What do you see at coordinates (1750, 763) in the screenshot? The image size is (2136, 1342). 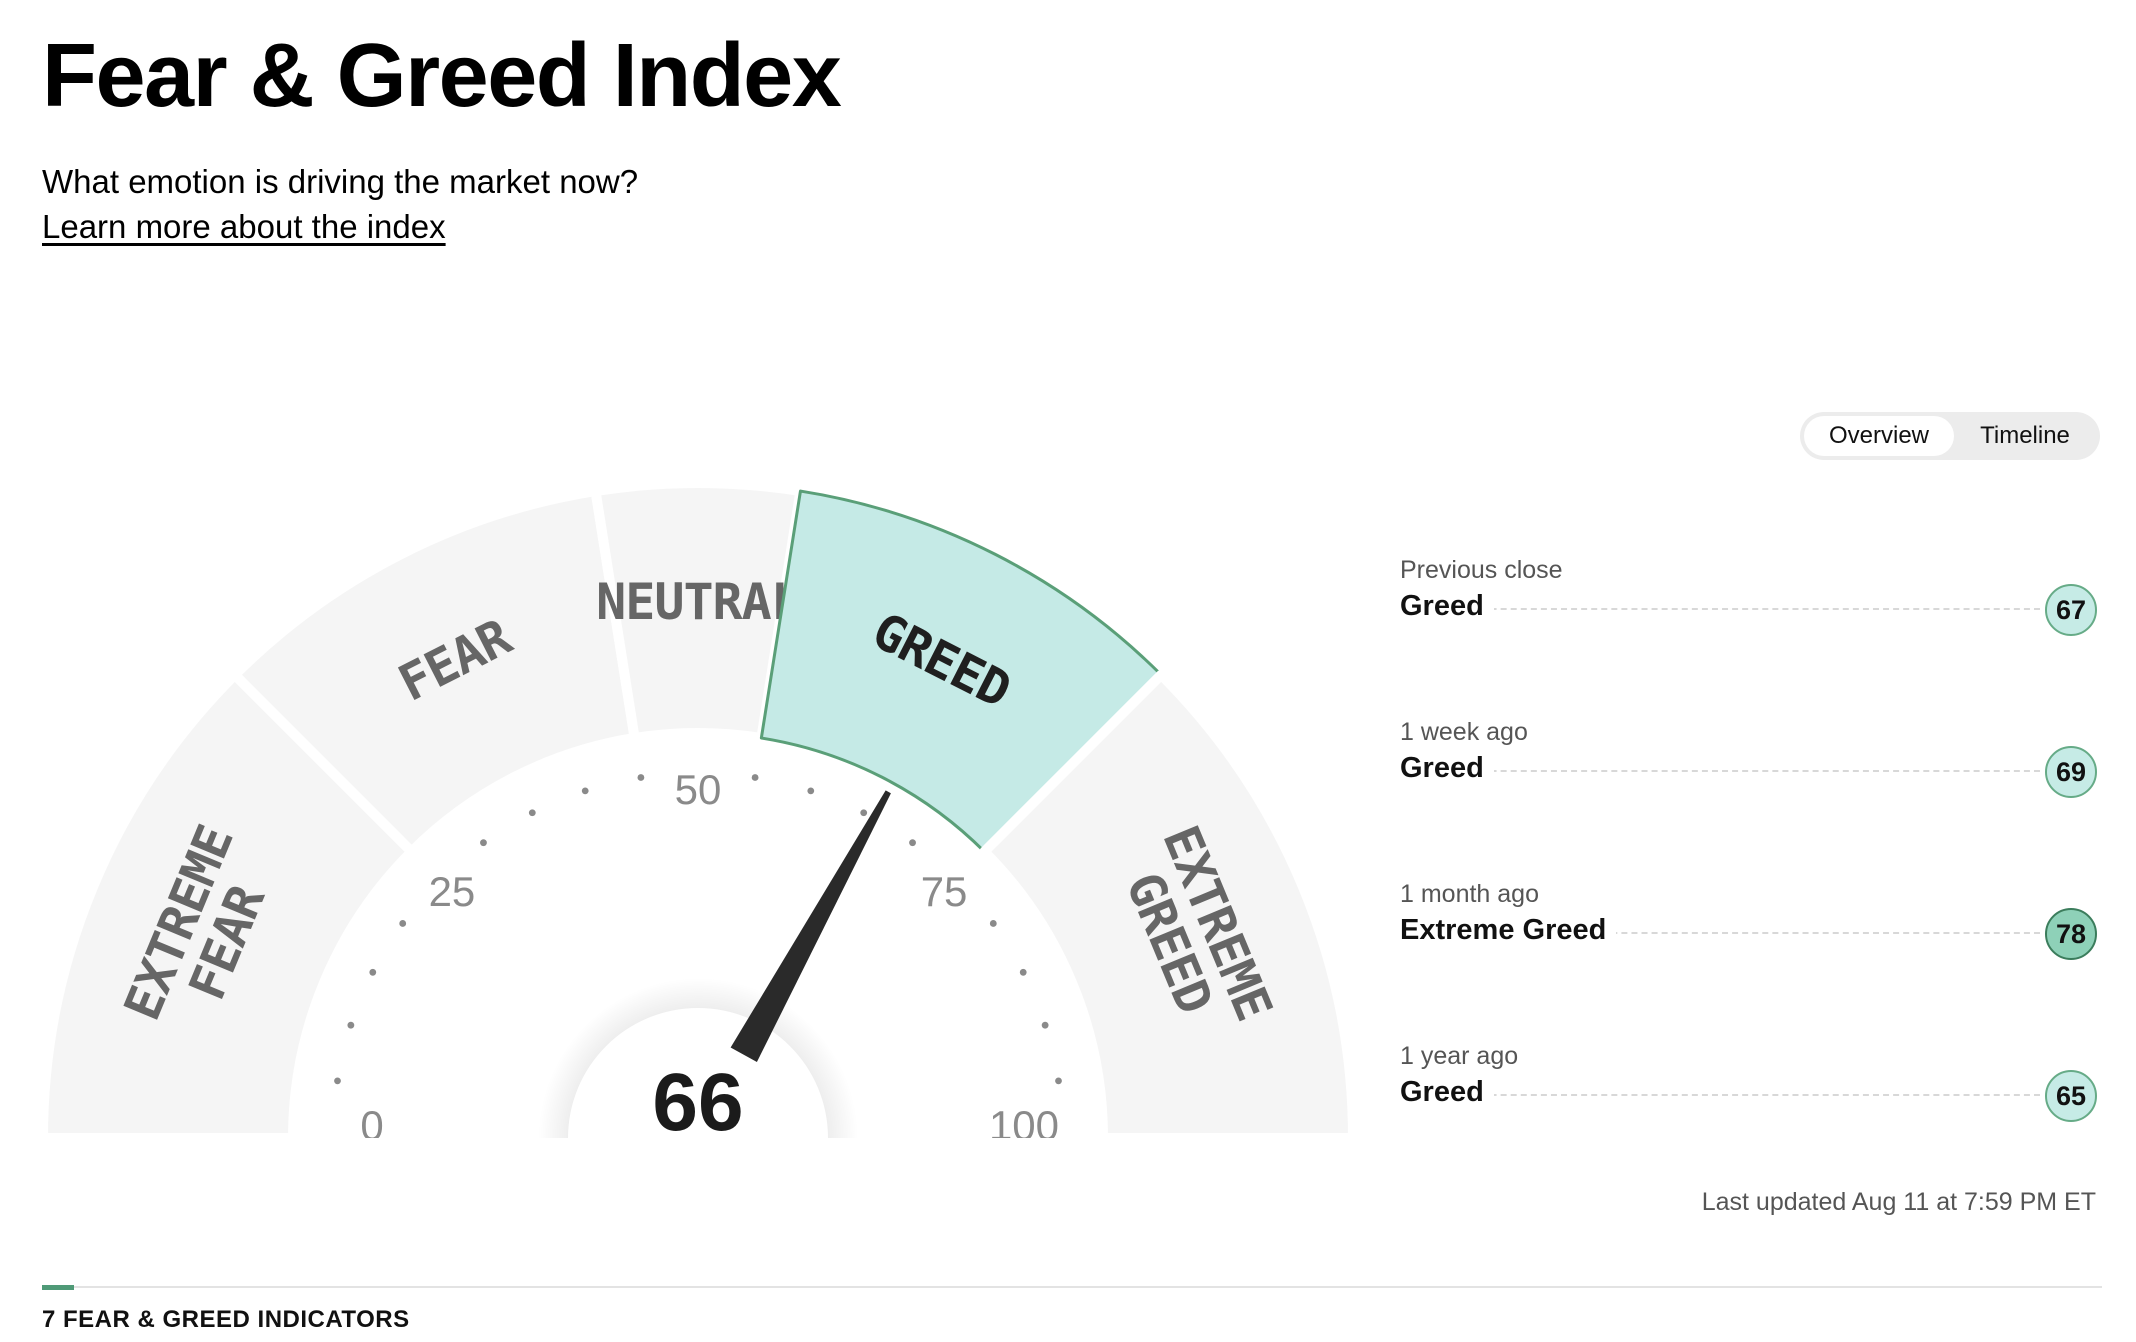 I see `history-1-week-ago: 1 week ago Greed 69` at bounding box center [1750, 763].